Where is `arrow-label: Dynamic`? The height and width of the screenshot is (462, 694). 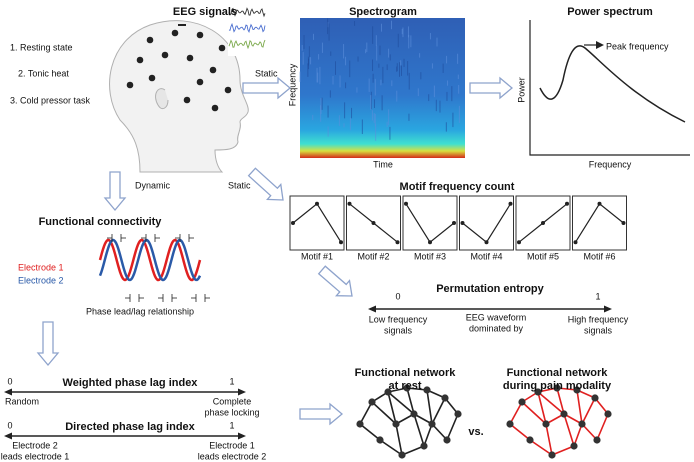 arrow-label: Dynamic is located at coordinates (153, 185).